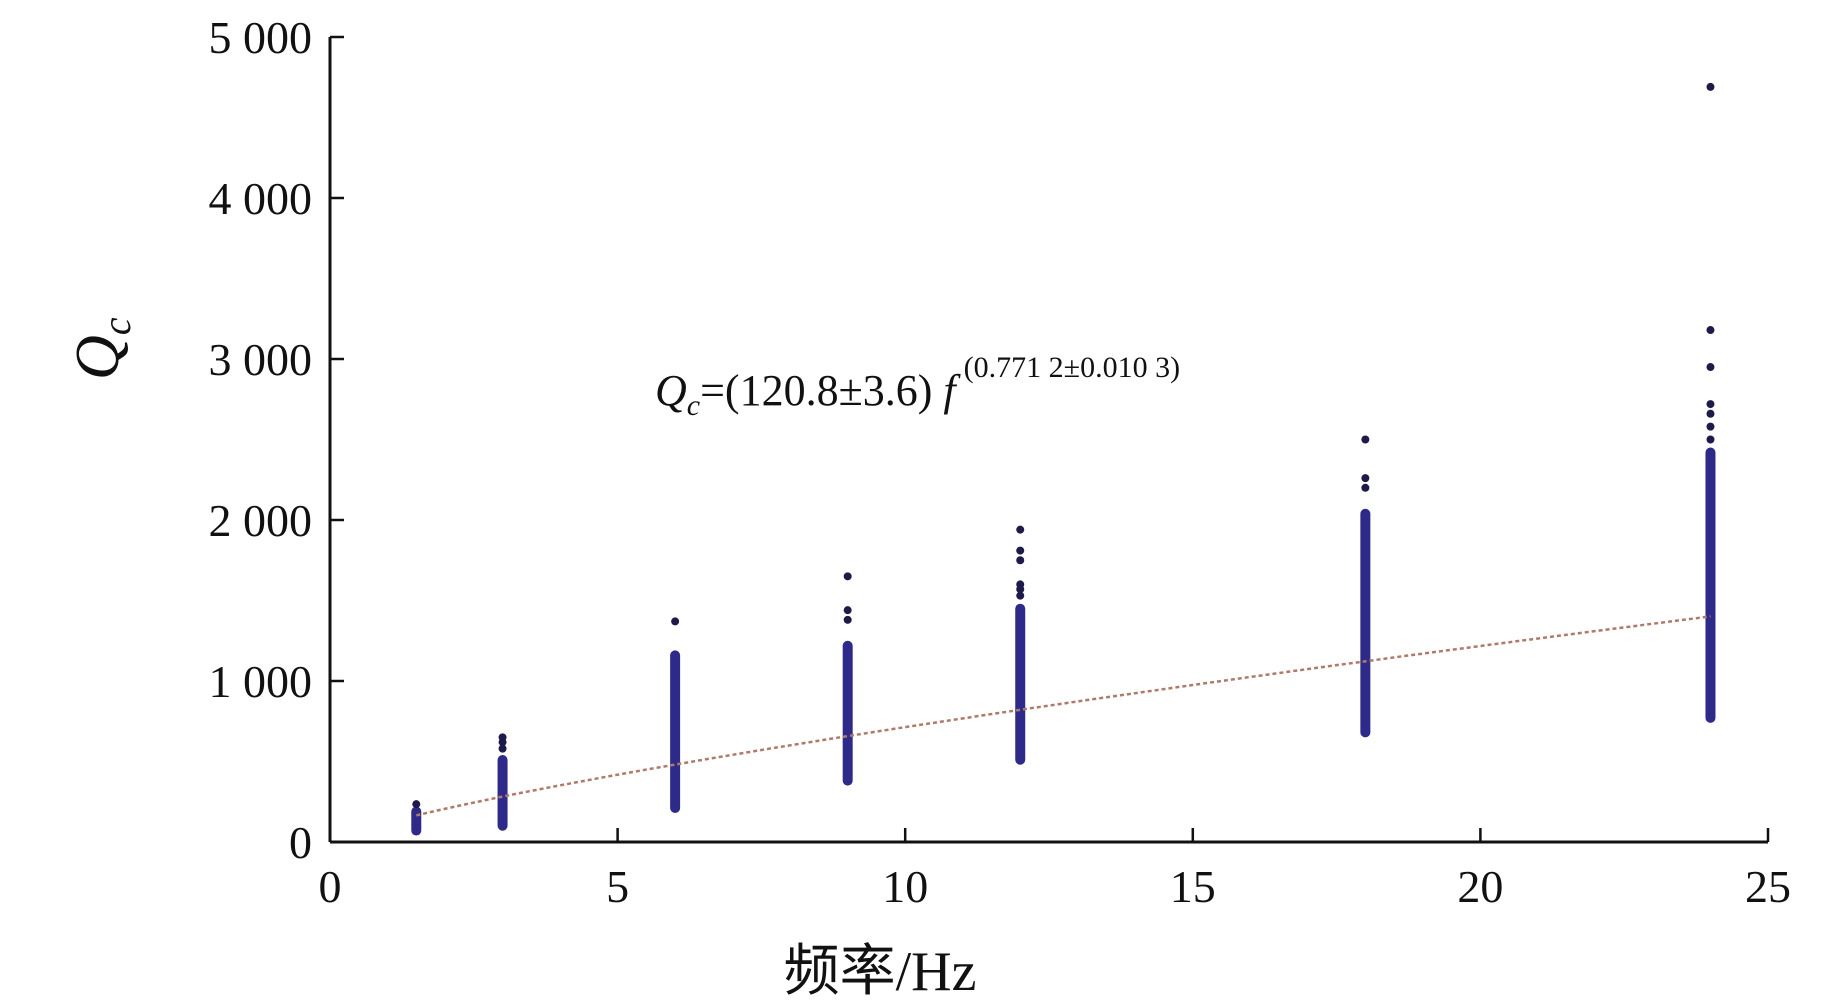 The image size is (1843, 1003). I want to click on y-tick-label: 4 000, so click(261, 198).